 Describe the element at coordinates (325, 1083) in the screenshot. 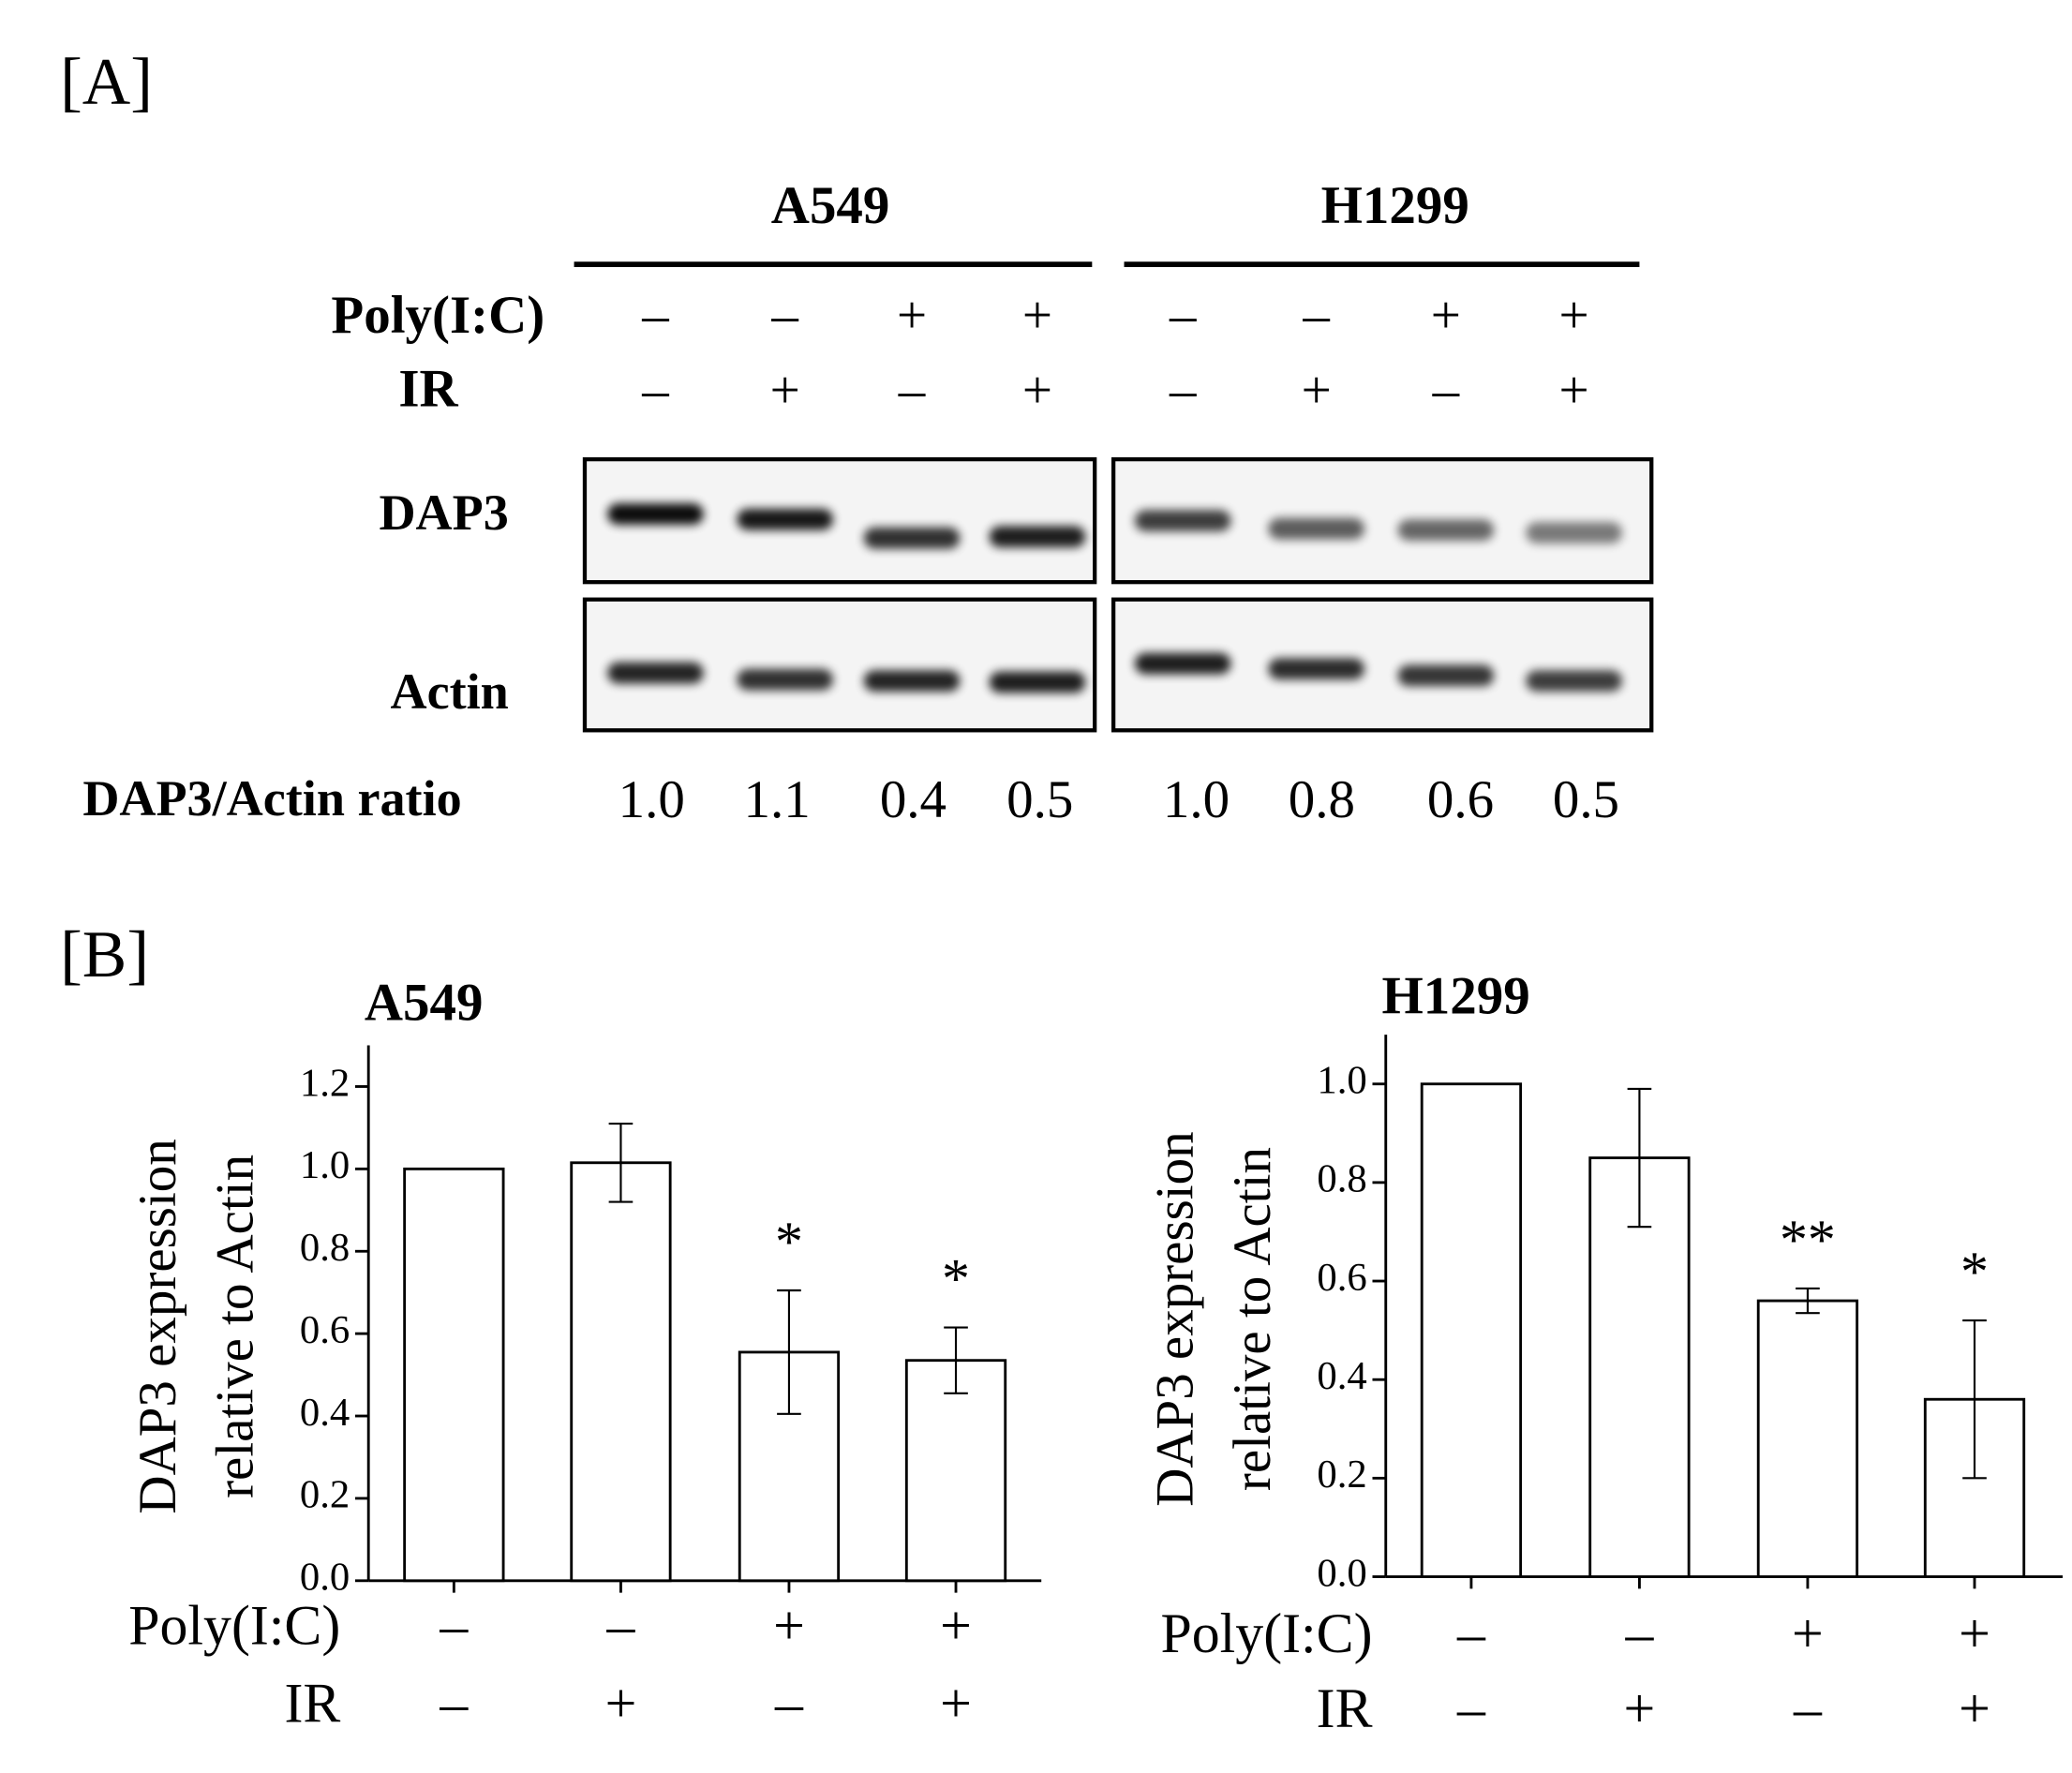

I see `y-tick-label: 1.2` at that location.